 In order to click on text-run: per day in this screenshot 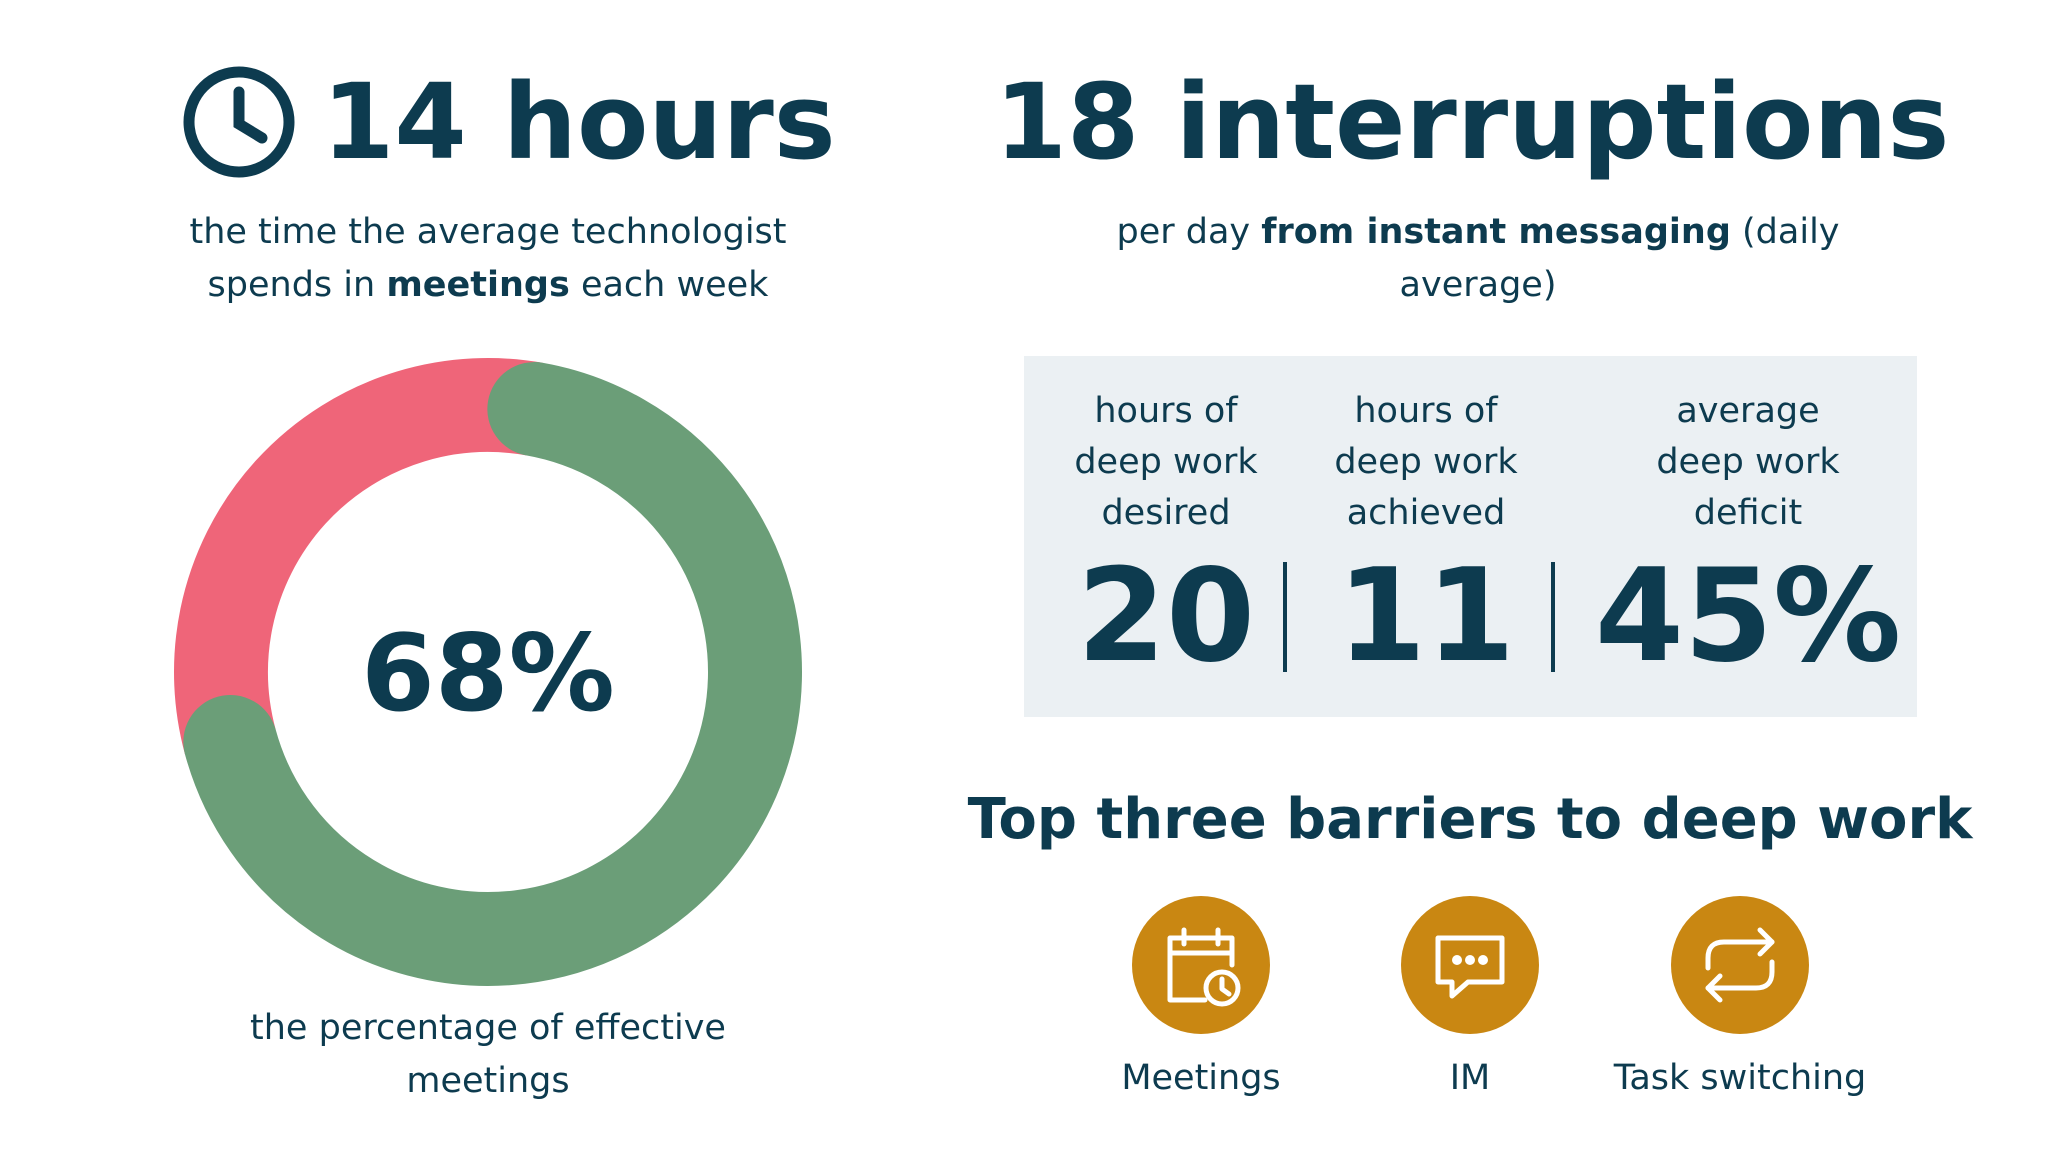, I will do `click(1188, 232)`.